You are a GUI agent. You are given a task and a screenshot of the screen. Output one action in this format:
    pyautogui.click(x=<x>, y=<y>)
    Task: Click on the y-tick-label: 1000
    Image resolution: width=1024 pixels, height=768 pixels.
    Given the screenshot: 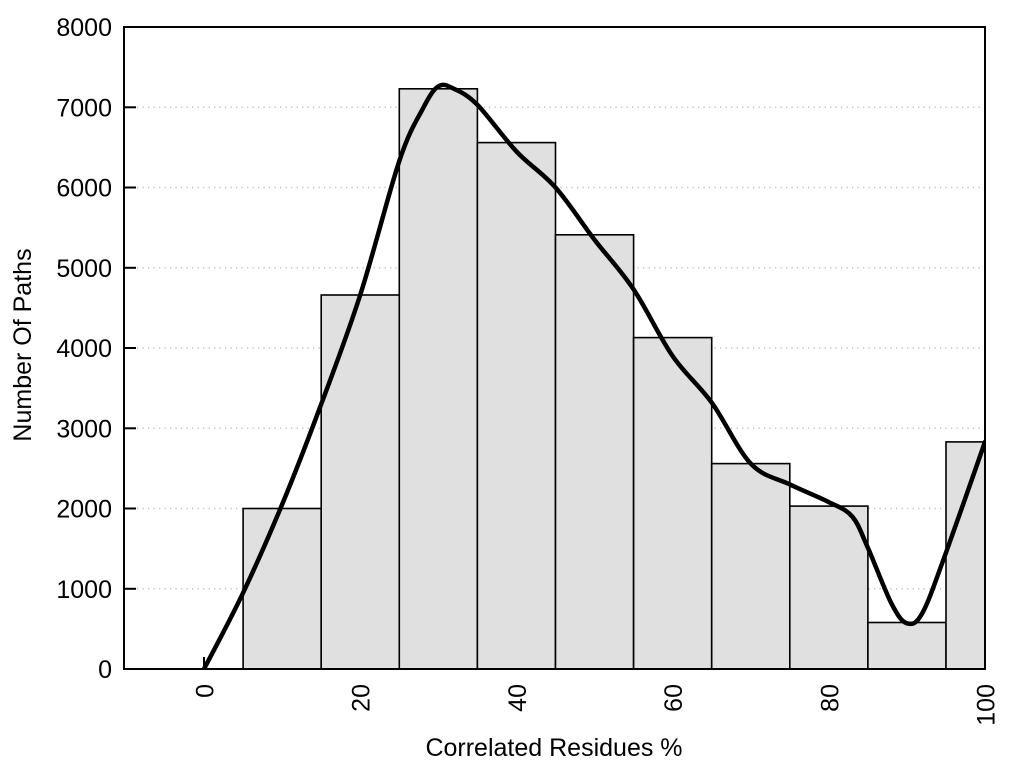 What is the action you would take?
    pyautogui.click(x=84, y=590)
    